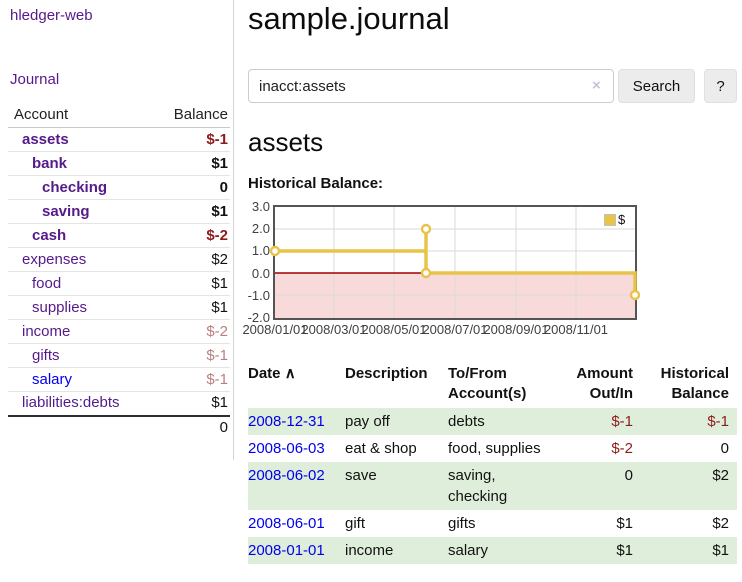  I want to click on transaction-row: 2008-01-01 income salary $1 $1, so click(492, 550).